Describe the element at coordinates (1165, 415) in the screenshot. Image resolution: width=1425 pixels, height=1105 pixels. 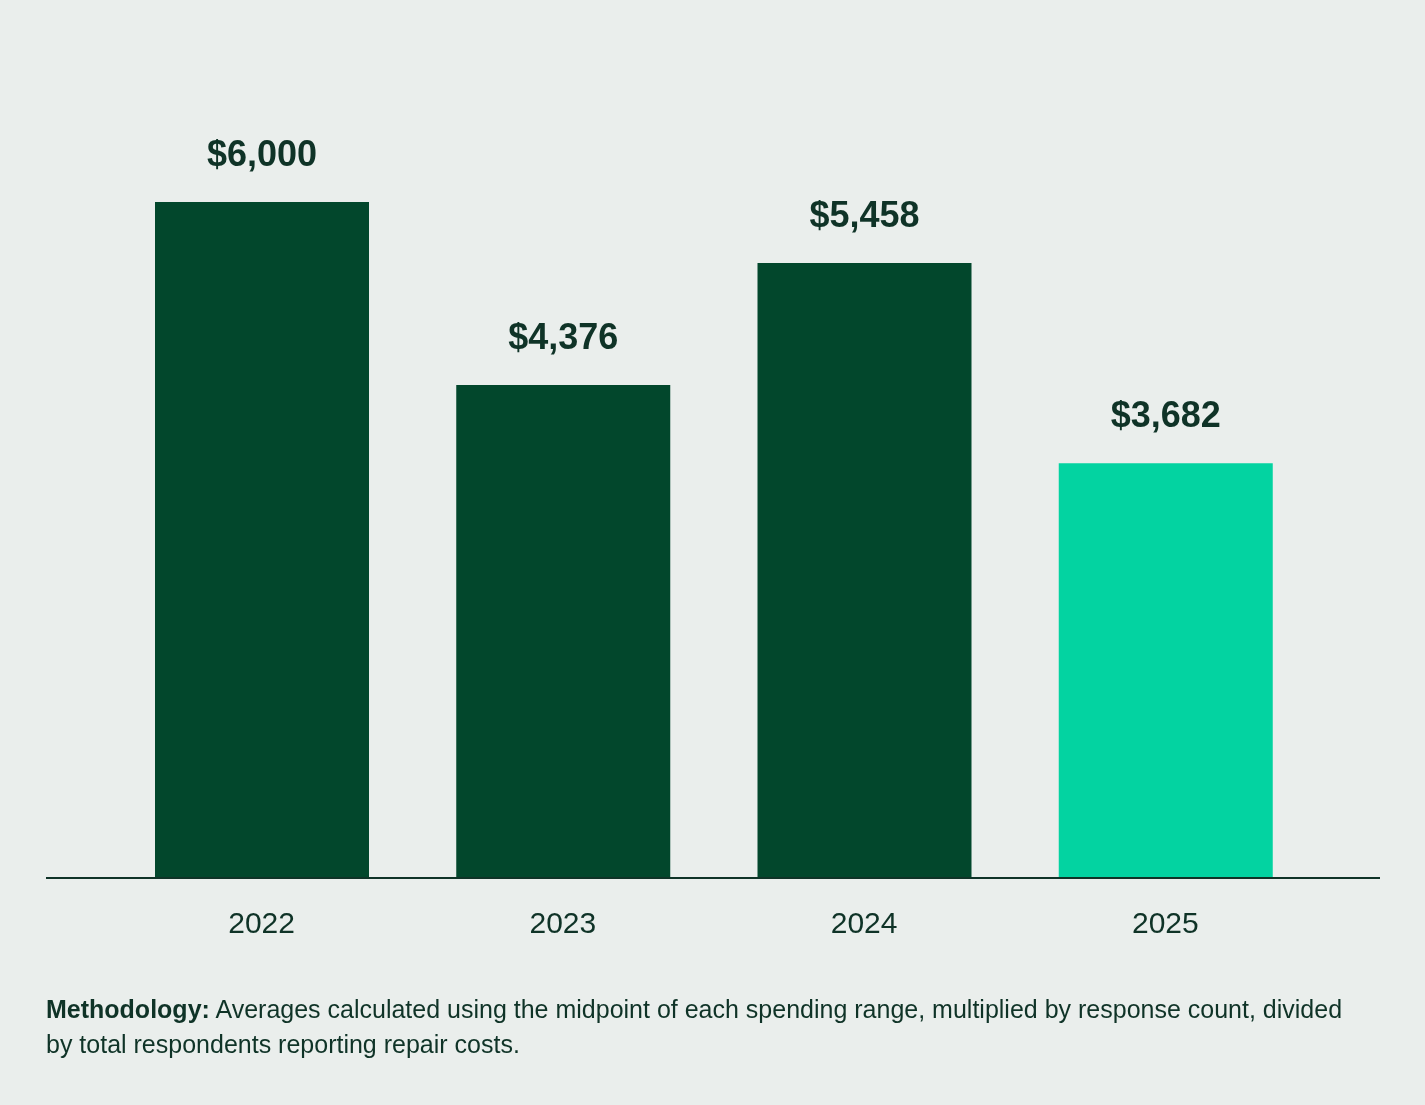
I see `data-label: $3,682` at that location.